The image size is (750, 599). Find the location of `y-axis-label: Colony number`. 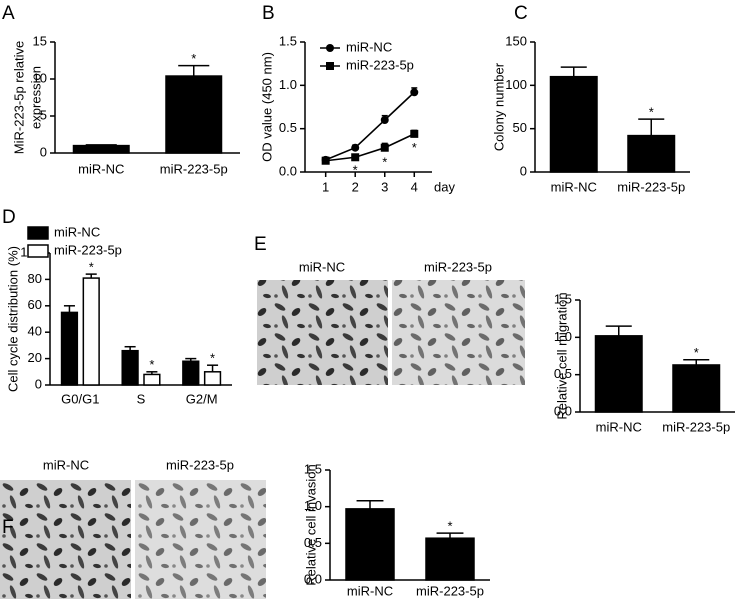

y-axis-label: Colony number is located at coordinates (498, 106).